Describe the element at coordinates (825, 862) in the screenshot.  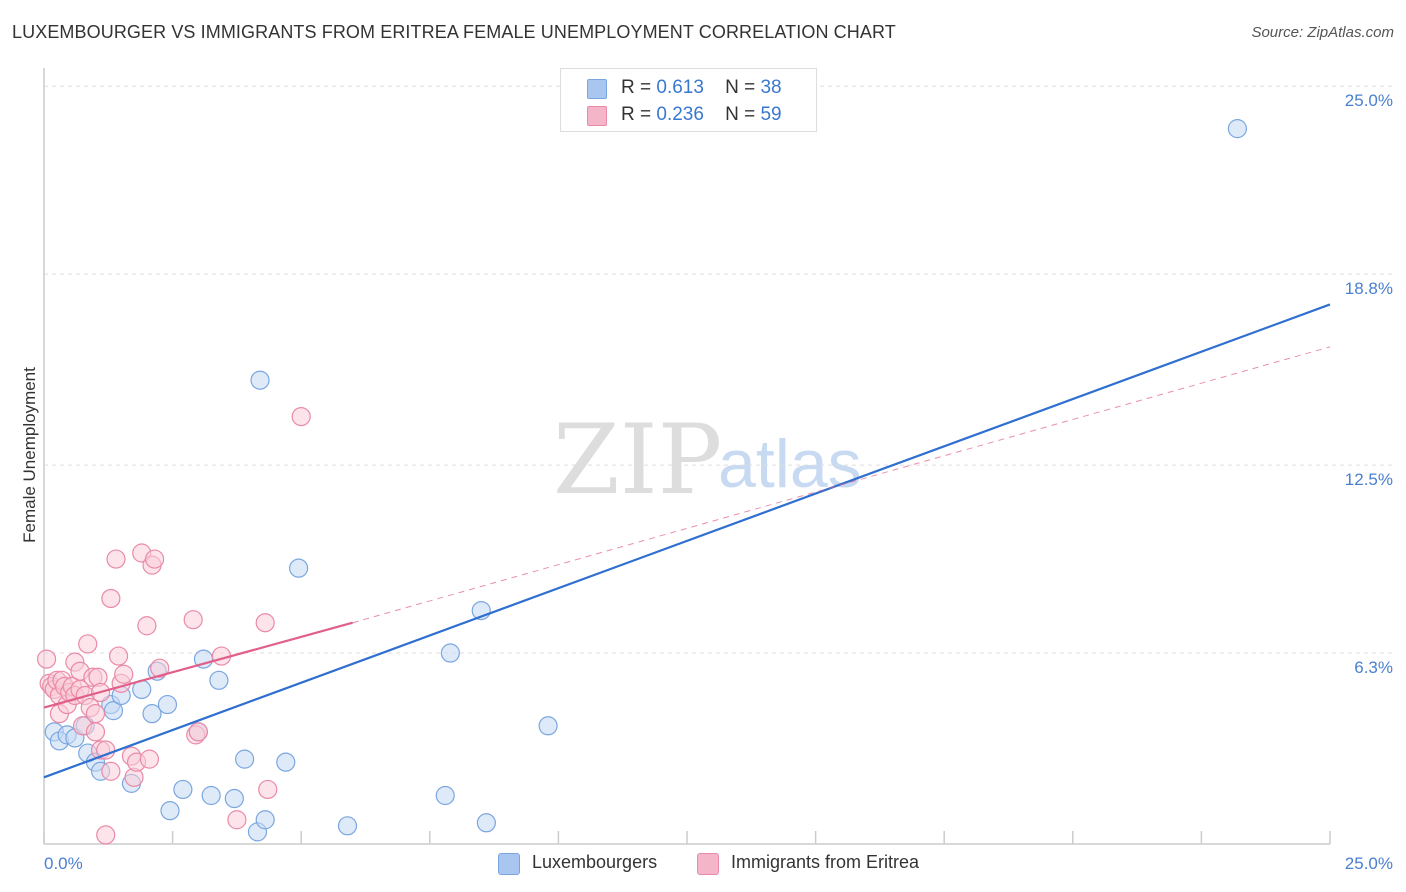
I see `bottom-legend-label-eritrea: Immigrants from Eritrea` at that location.